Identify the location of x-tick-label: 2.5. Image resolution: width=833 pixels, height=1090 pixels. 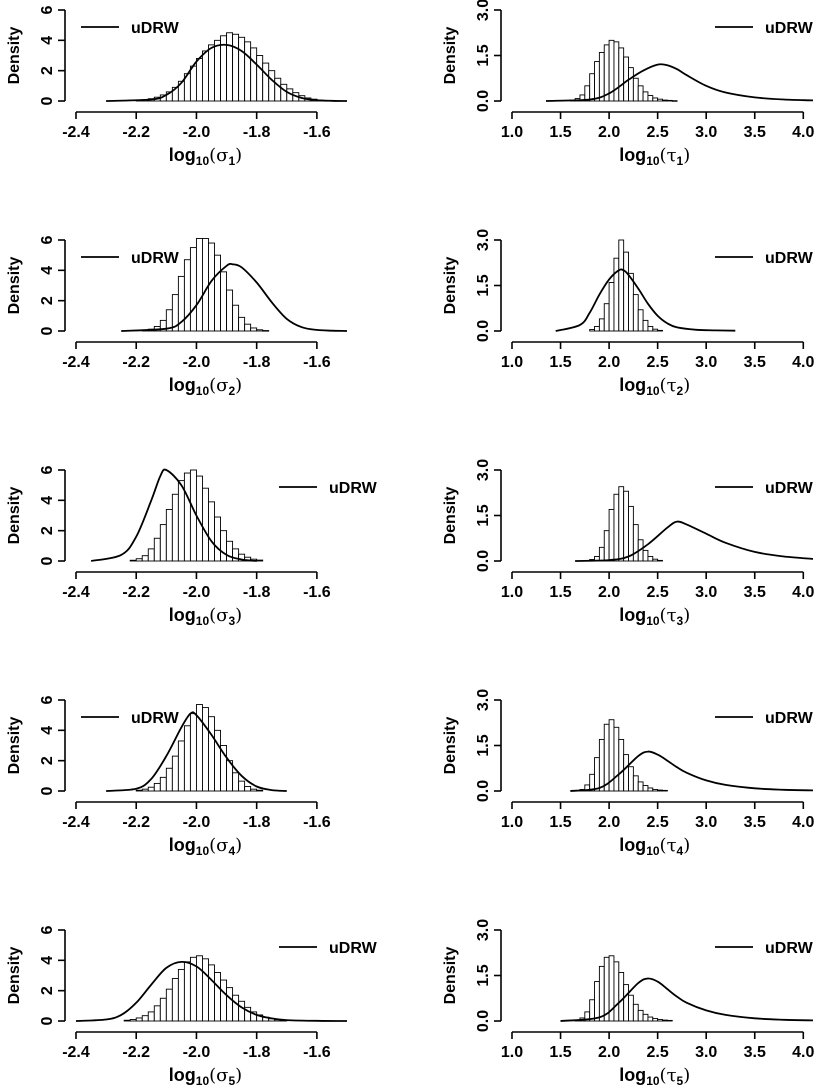
(658, 1052).